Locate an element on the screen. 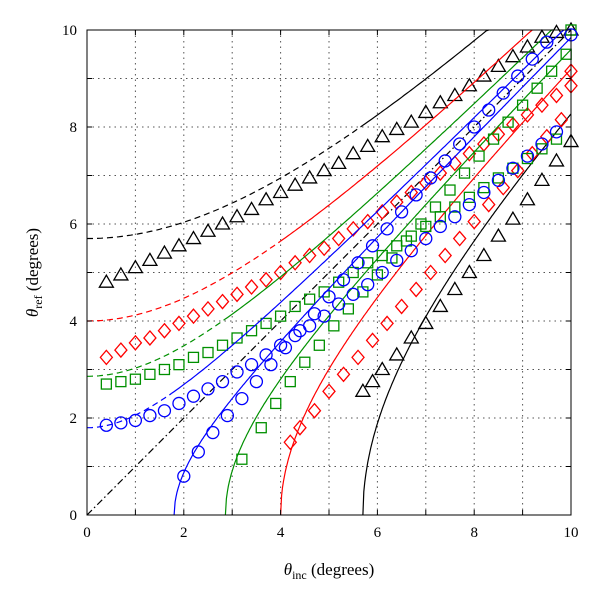  x-axis-unit: (degrees) is located at coordinates (341, 569).